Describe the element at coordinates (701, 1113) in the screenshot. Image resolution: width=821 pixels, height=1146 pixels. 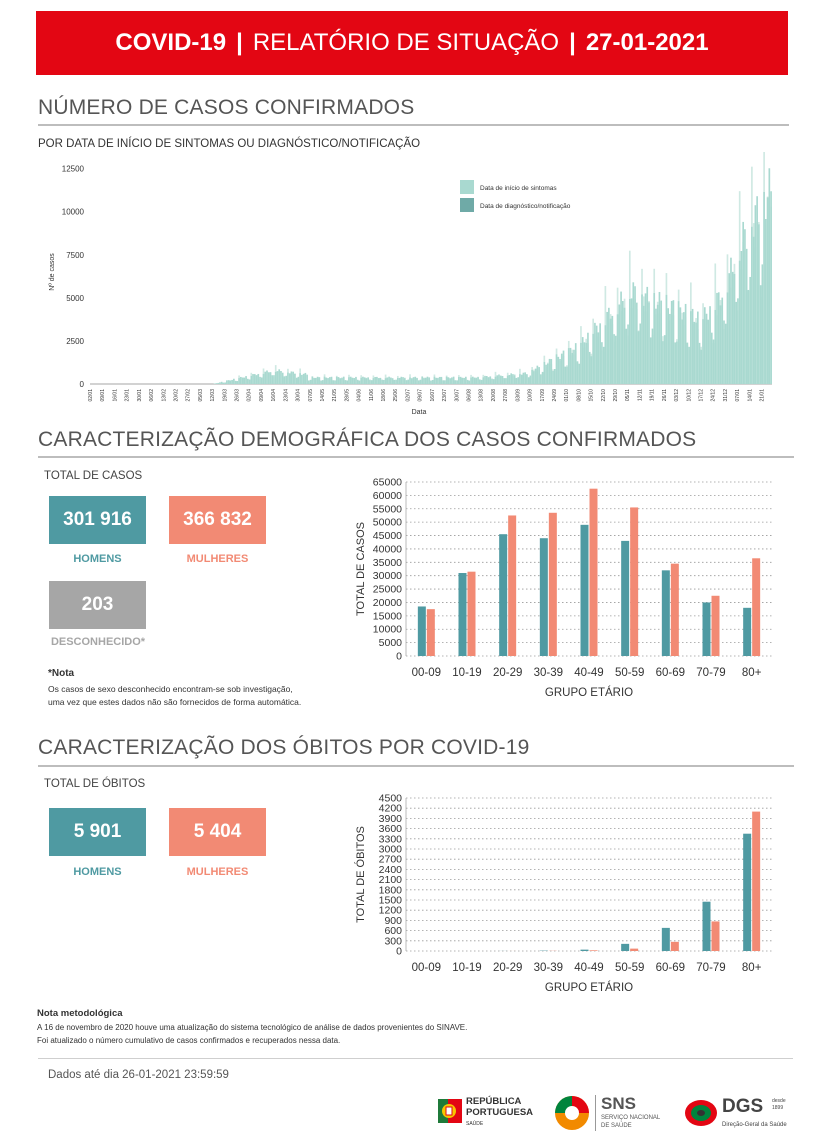
I see `dgs-emblem-icon` at that location.